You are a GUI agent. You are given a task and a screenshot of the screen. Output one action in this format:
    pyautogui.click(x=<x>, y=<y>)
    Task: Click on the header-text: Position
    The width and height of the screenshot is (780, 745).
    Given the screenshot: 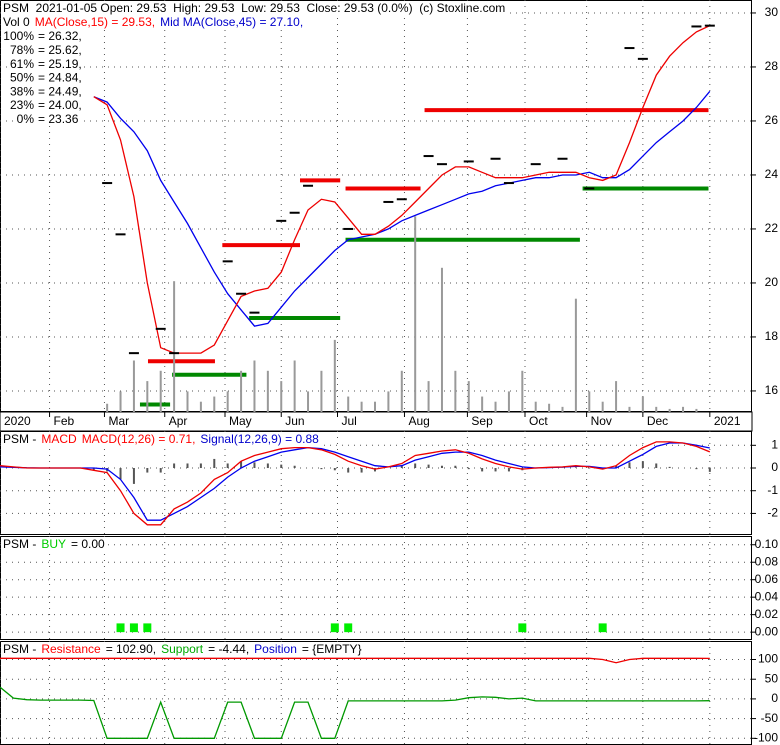 What is the action you would take?
    pyautogui.click(x=275, y=649)
    